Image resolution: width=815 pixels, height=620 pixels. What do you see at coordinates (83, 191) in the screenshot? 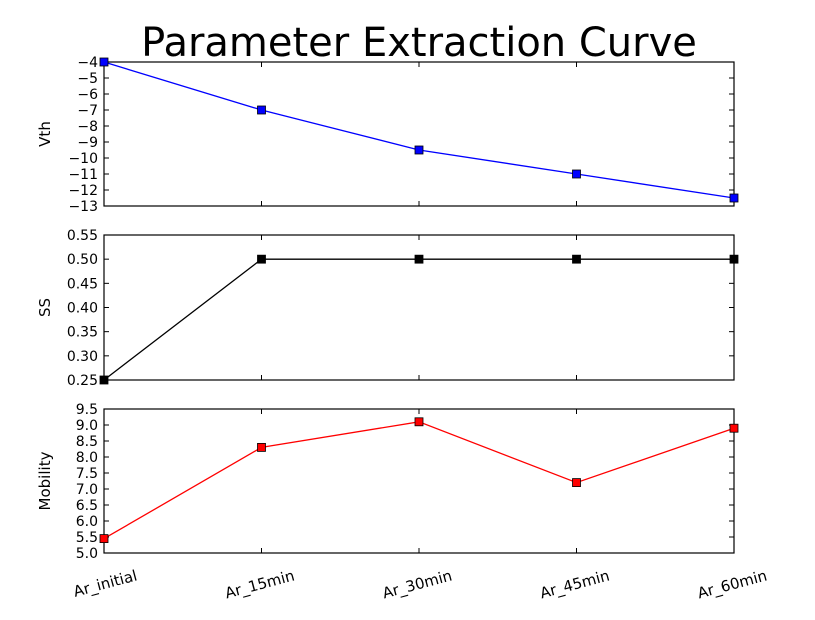
I see `y-tick-label: −12` at bounding box center [83, 191].